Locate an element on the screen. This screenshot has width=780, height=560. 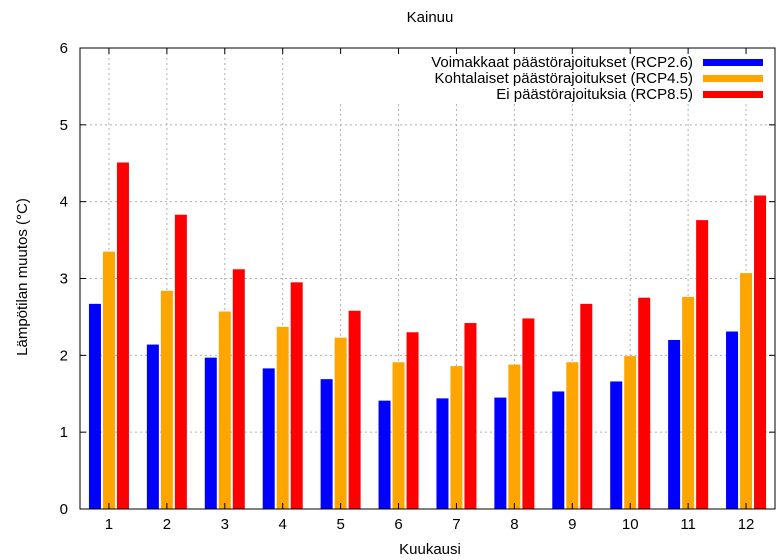
y-tick-label: 6 is located at coordinates (64, 48).